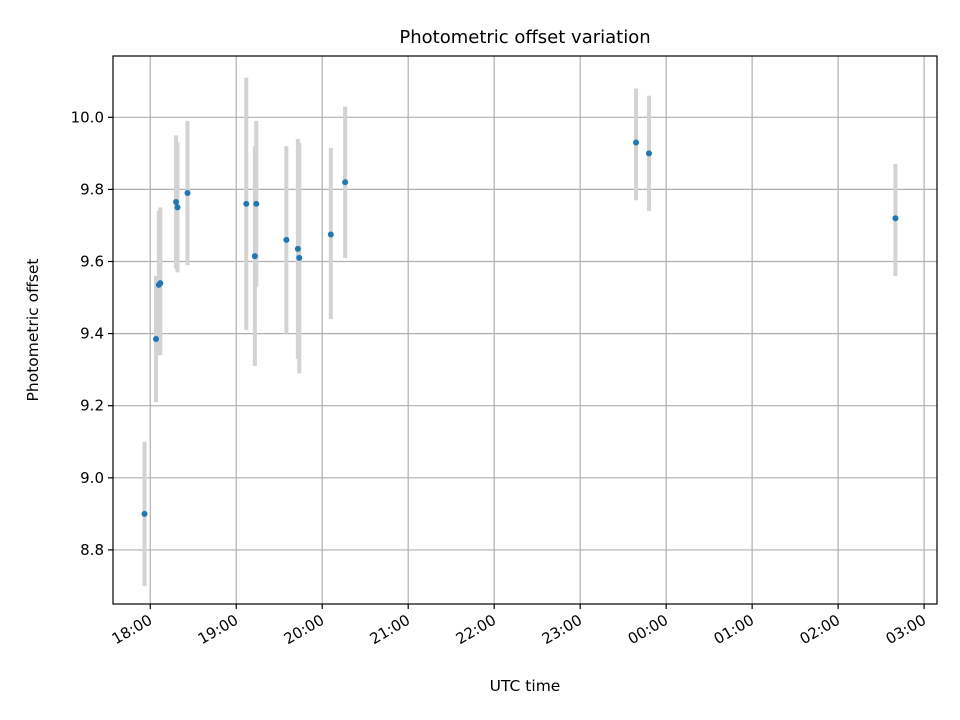 The height and width of the screenshot is (720, 960). What do you see at coordinates (92, 189) in the screenshot?
I see `y-tick-label: 9.8` at bounding box center [92, 189].